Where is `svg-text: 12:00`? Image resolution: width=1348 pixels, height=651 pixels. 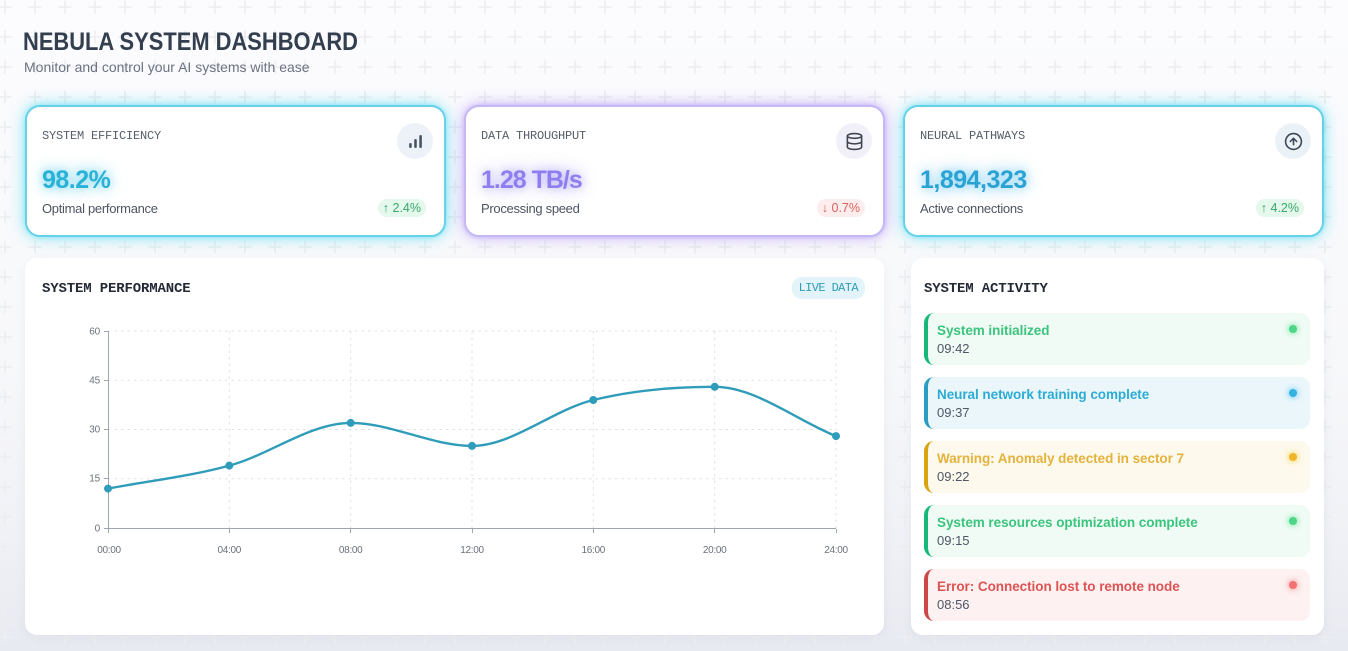 svg-text: 12:00 is located at coordinates (472, 550).